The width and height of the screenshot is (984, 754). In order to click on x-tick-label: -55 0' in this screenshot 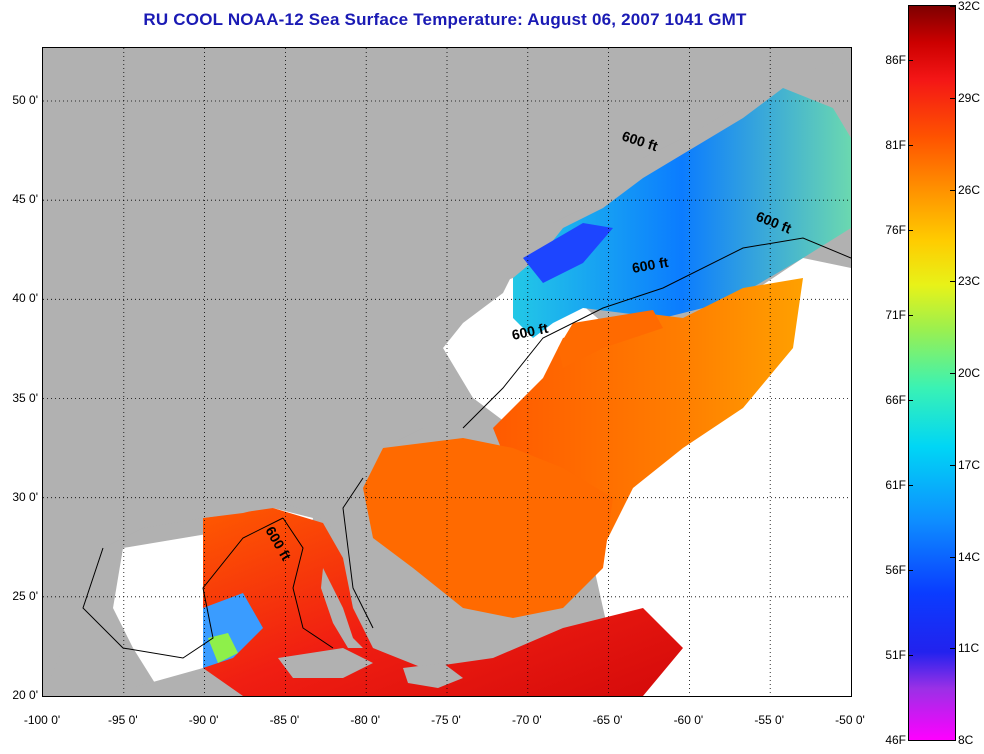, I will do `click(769, 720)`.